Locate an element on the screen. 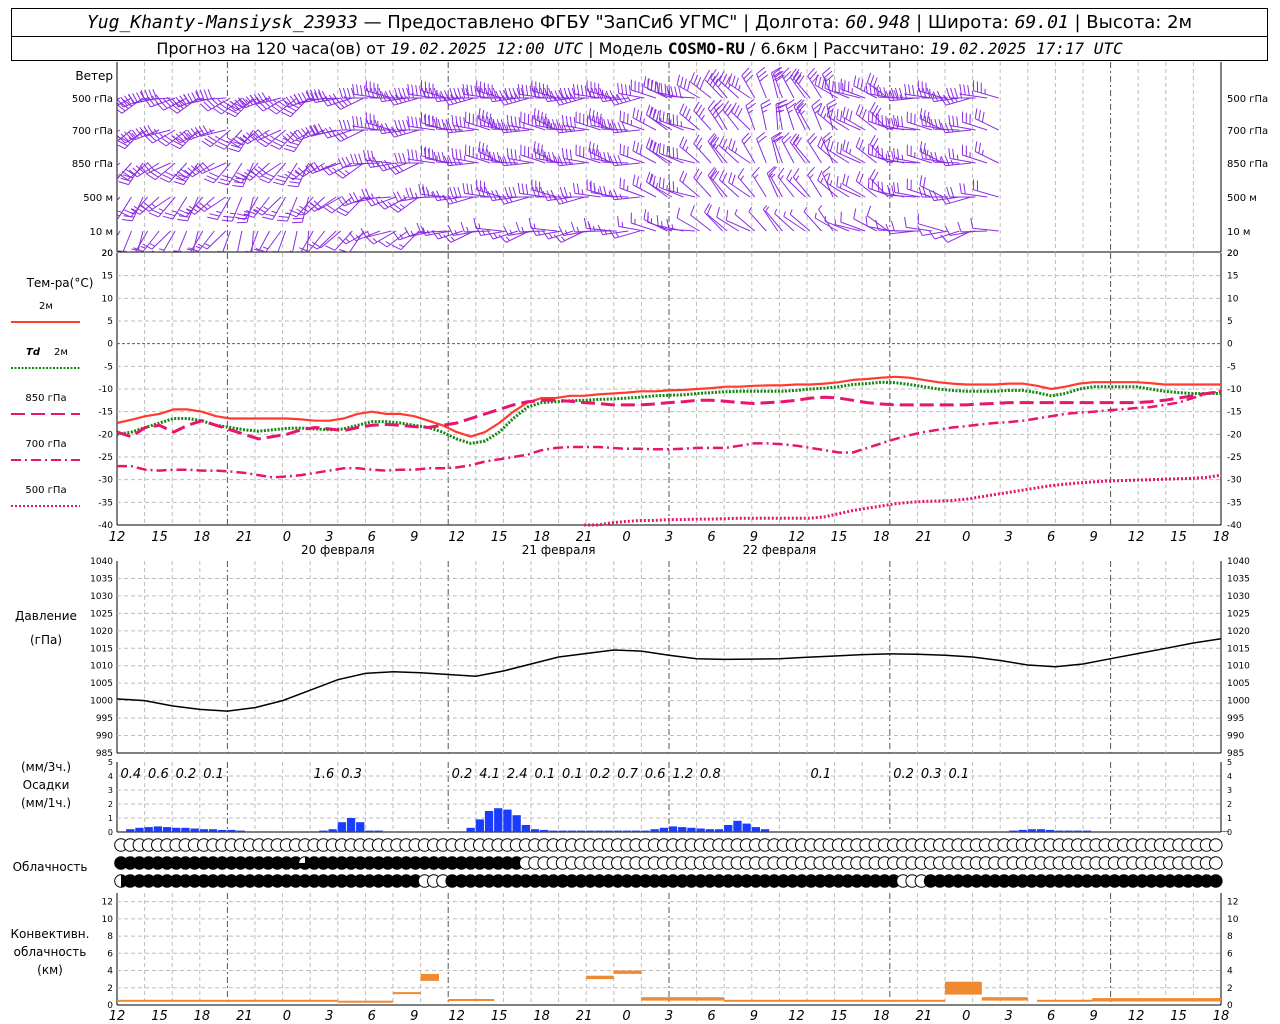 This screenshot has height=1024, width=1280. hour-label: 12 is located at coordinates (117, 537).